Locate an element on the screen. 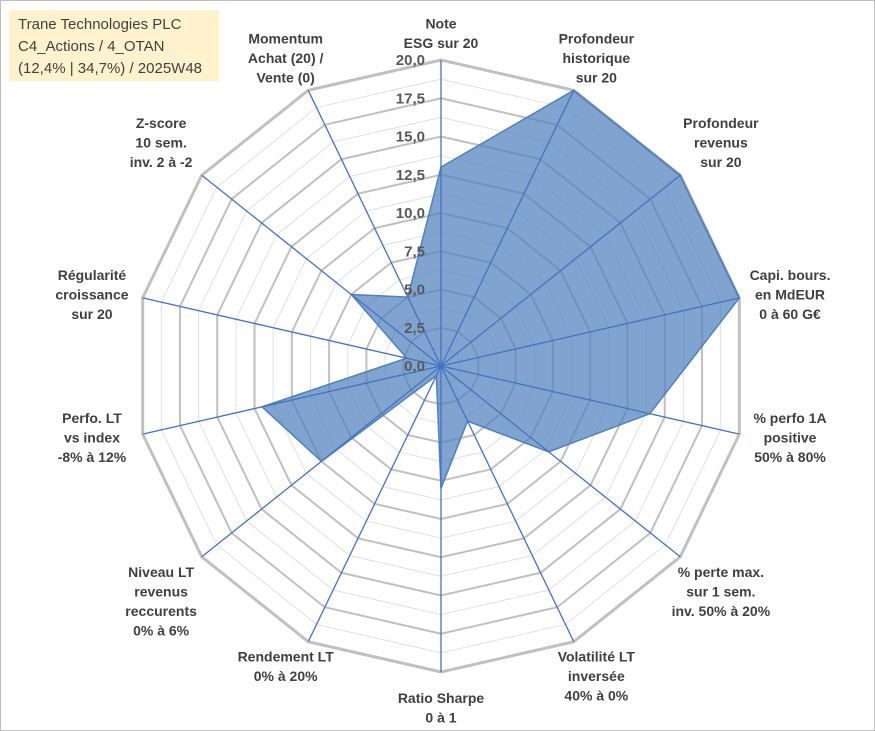  axis-label: Capi. bours. en MdEUR 0 à 60 G€ is located at coordinates (790, 294).